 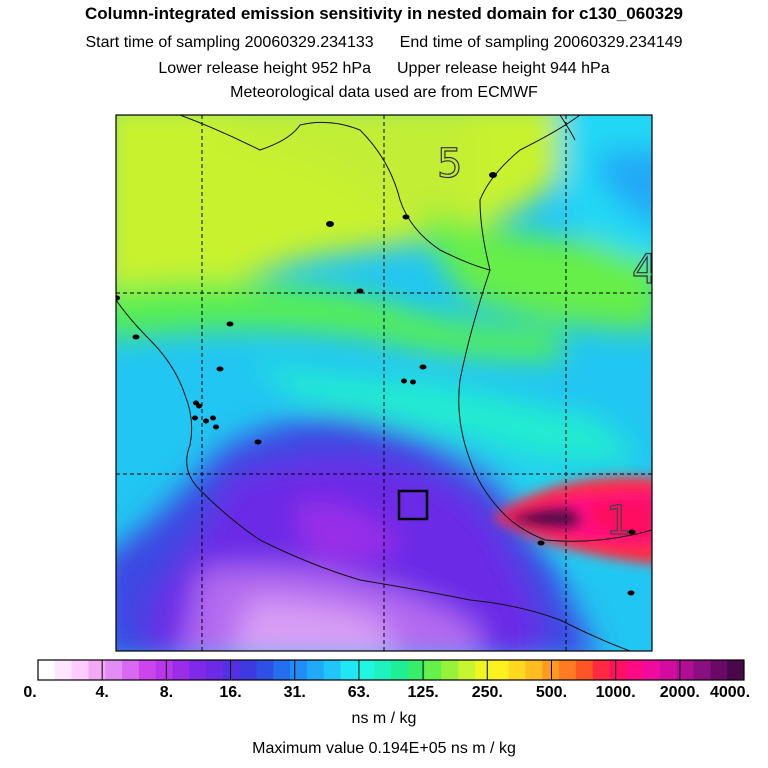 What do you see at coordinates (644, 270) in the screenshot?
I see `region-label-4: 4` at bounding box center [644, 270].